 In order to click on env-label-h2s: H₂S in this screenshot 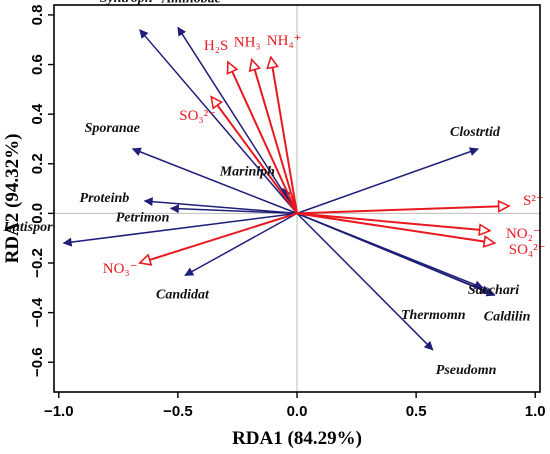, I will do `click(216, 46)`.